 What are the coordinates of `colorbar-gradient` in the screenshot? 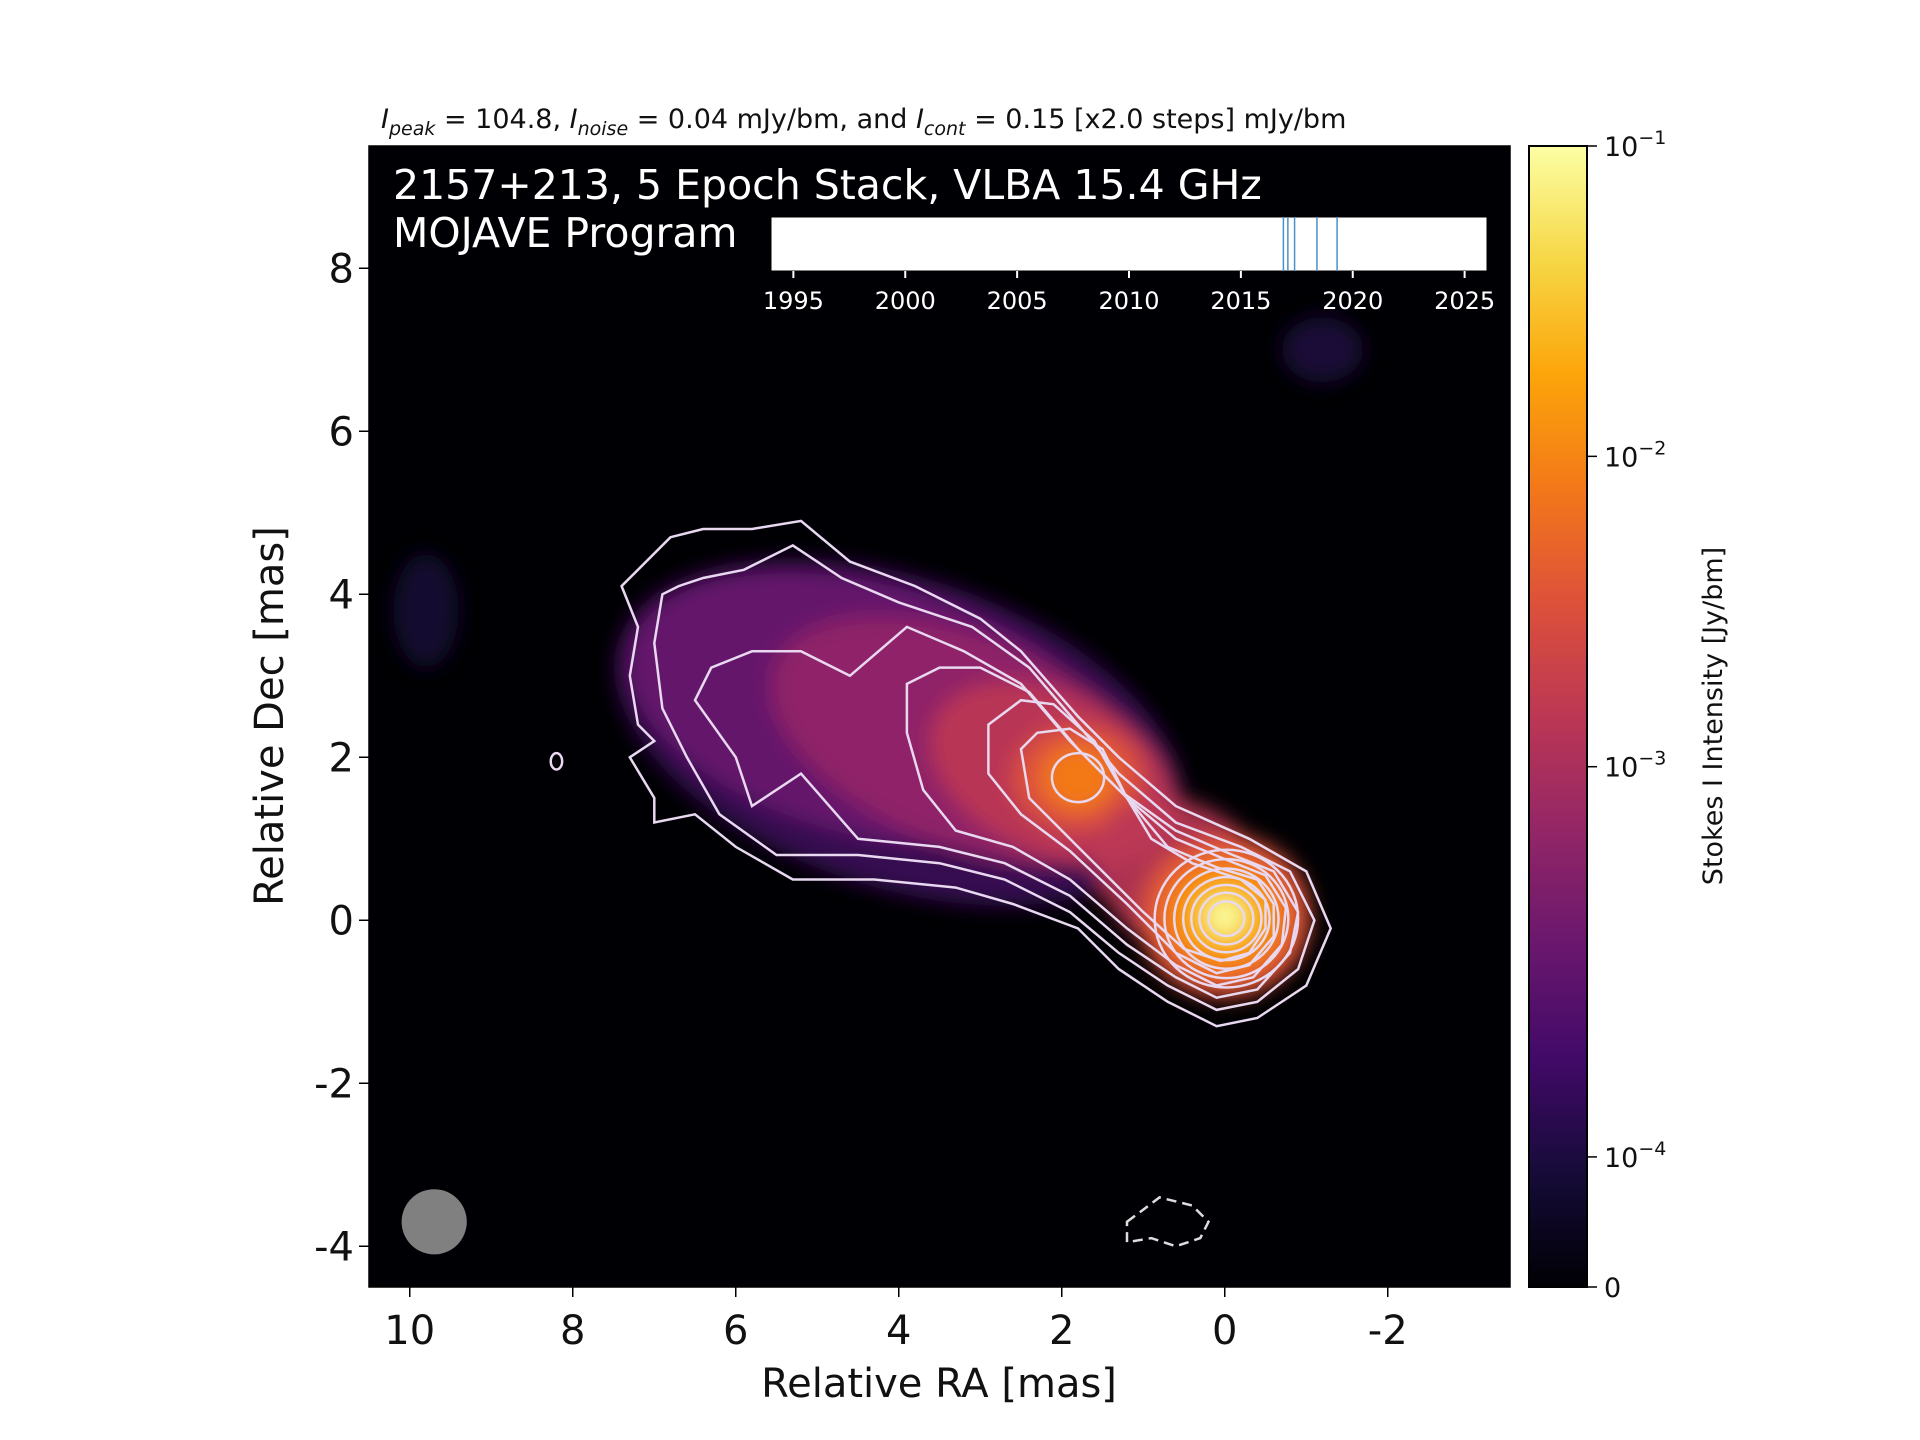 It's located at (1558, 716).